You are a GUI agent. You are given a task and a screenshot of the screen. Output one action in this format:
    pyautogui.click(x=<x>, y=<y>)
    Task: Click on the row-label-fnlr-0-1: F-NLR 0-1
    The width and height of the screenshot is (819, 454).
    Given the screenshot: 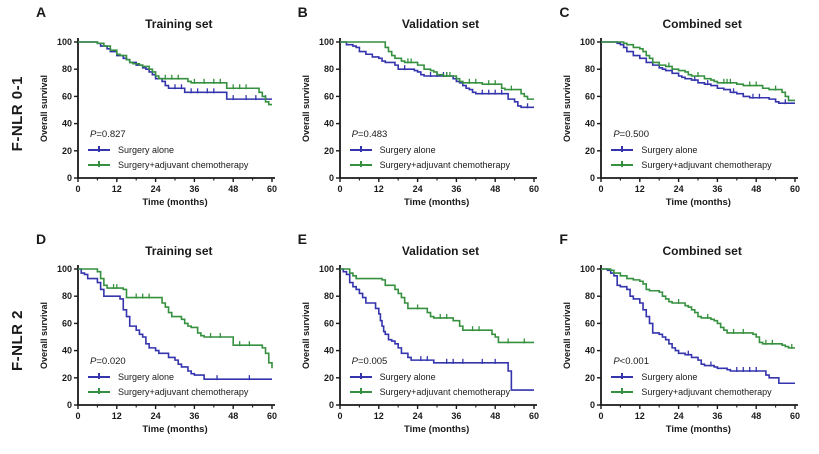 What is the action you would take?
    pyautogui.click(x=17, y=113)
    